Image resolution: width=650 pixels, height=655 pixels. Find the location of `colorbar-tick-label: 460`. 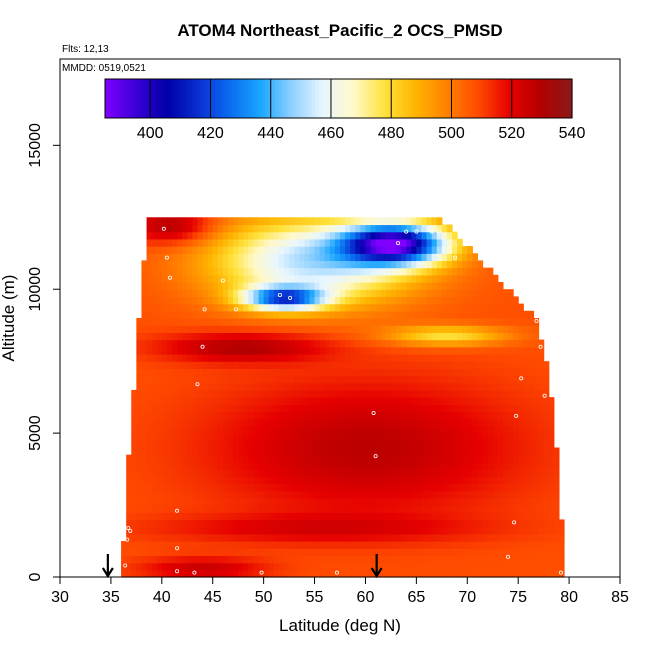

colorbar-tick-label: 460 is located at coordinates (331, 133).